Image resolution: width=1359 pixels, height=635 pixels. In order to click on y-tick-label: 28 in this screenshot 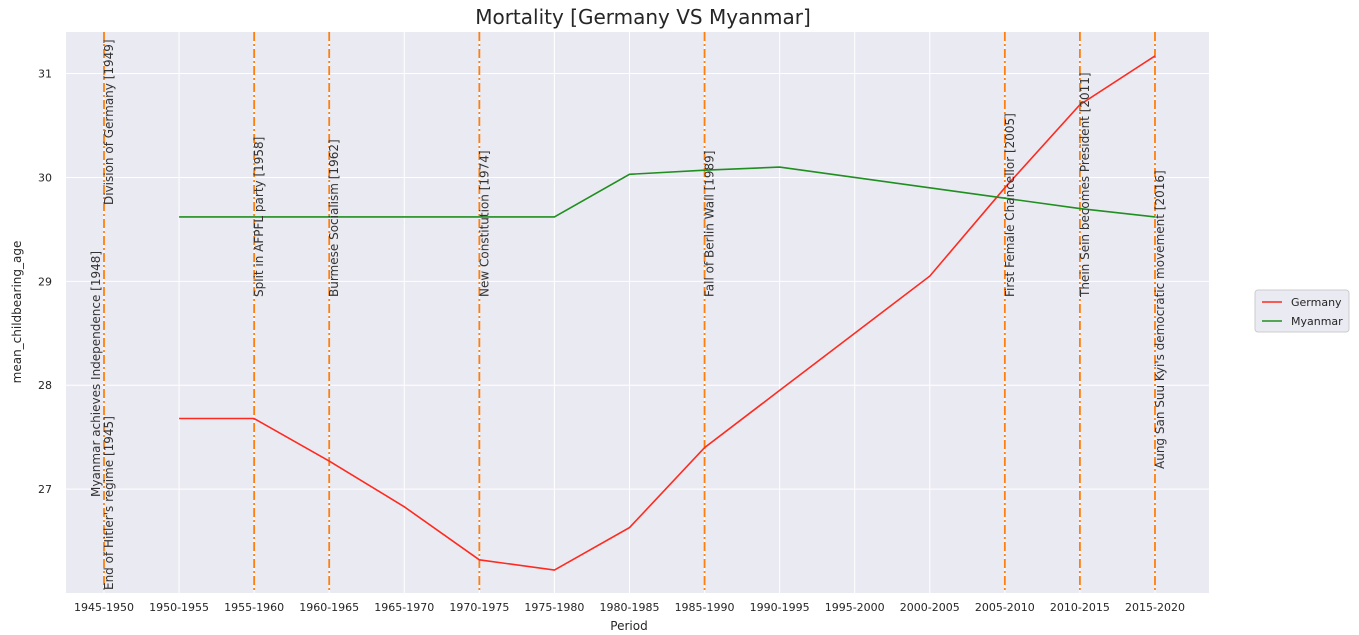, I will do `click(45, 385)`.